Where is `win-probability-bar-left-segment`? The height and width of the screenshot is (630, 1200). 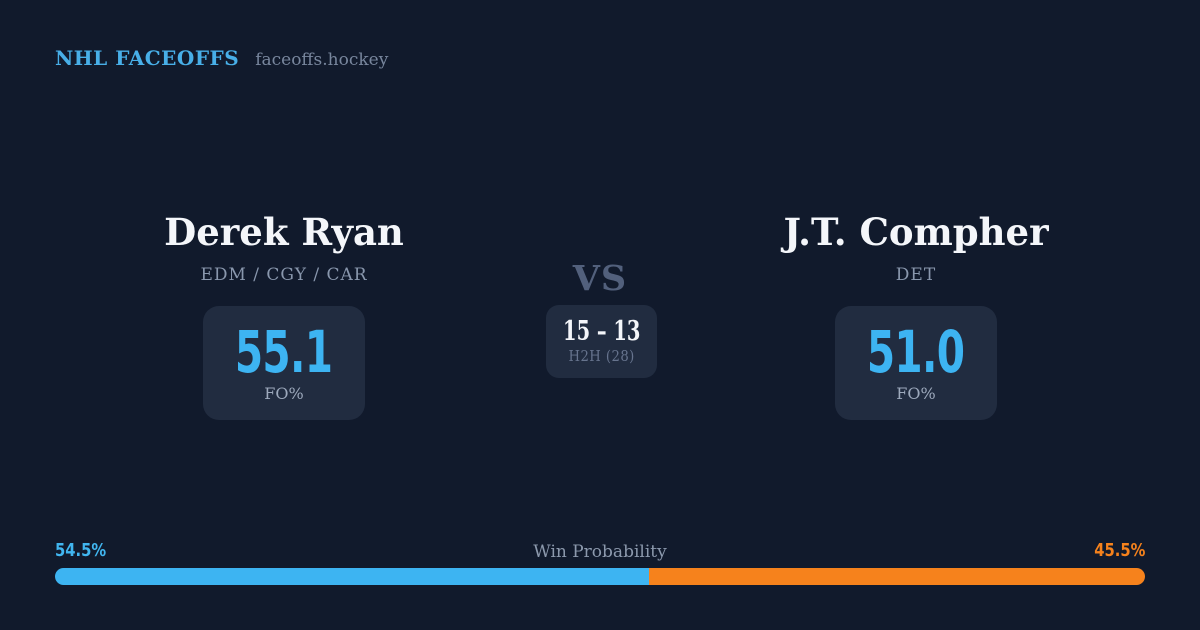
win-probability-bar-left-segment is located at coordinates (352, 576).